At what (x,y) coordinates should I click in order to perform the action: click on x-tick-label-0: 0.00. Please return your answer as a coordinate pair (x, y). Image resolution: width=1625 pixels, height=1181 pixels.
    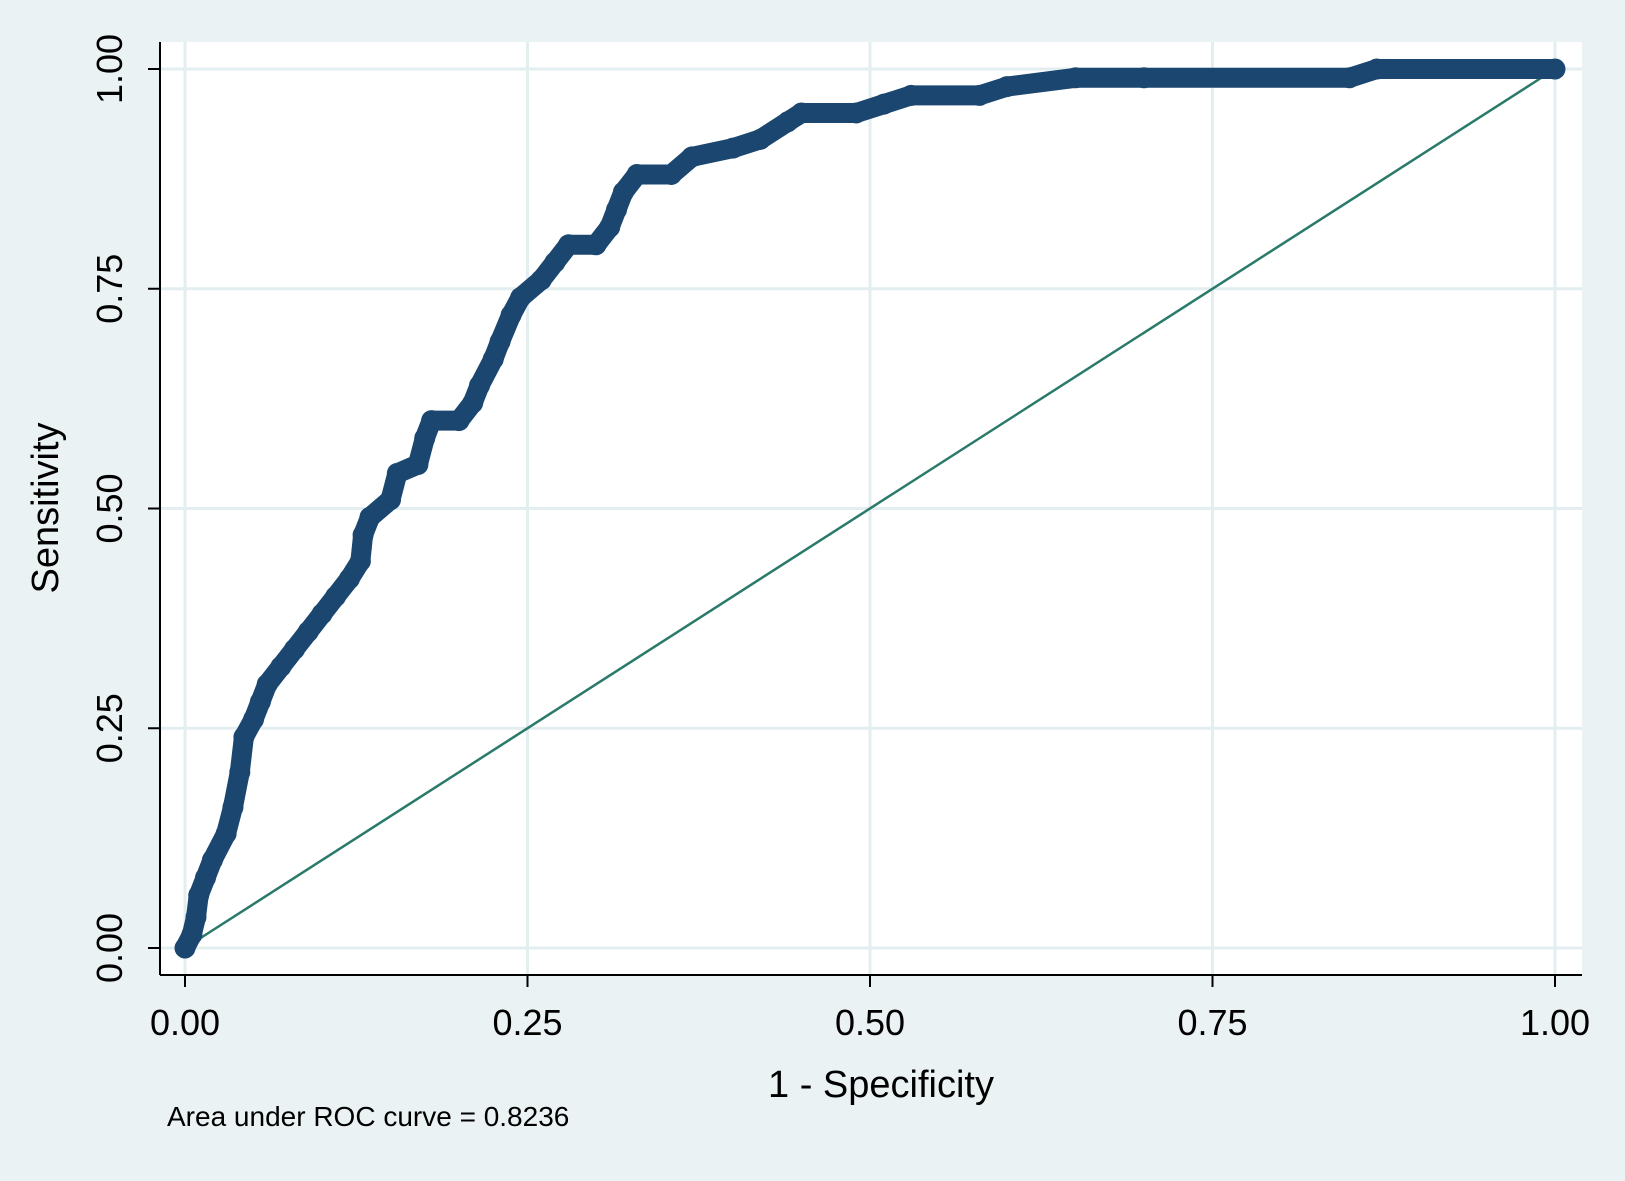
    Looking at the image, I should click on (185, 1022).